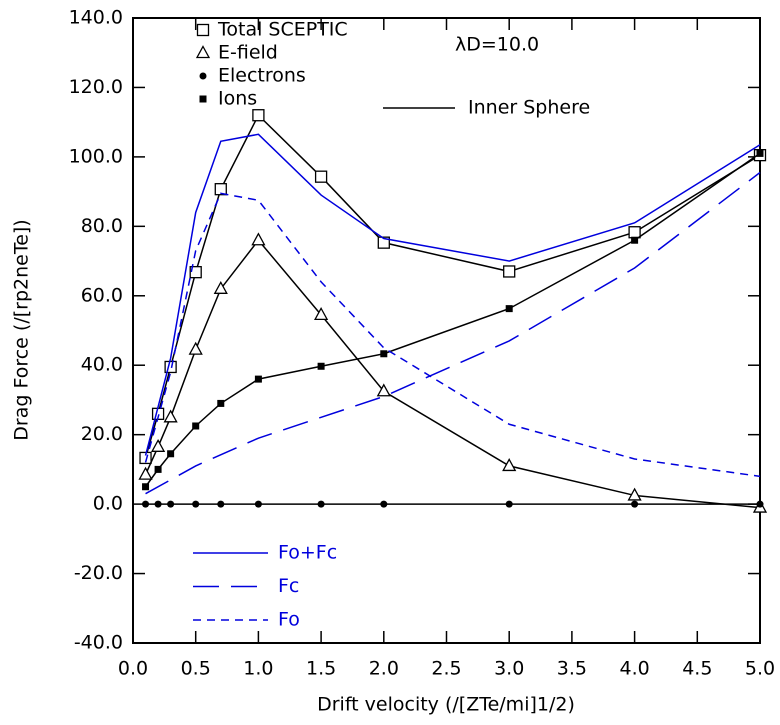 The width and height of the screenshot is (780, 725). What do you see at coordinates (289, 620) in the screenshot?
I see `legend-label: Fo` at bounding box center [289, 620].